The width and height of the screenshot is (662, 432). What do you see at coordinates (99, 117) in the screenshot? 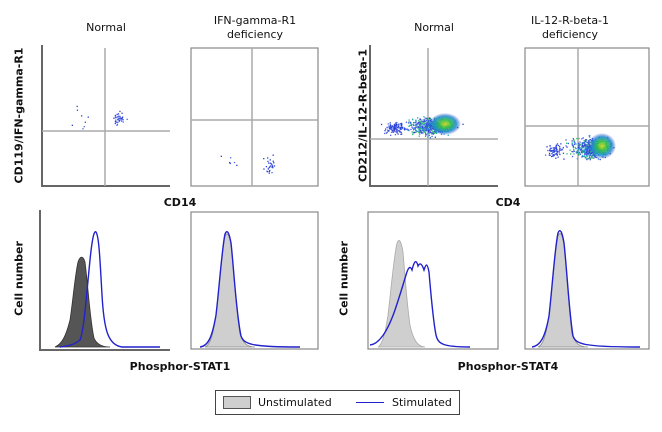
I see `scatter-dots-normal-ifn` at bounding box center [99, 117].